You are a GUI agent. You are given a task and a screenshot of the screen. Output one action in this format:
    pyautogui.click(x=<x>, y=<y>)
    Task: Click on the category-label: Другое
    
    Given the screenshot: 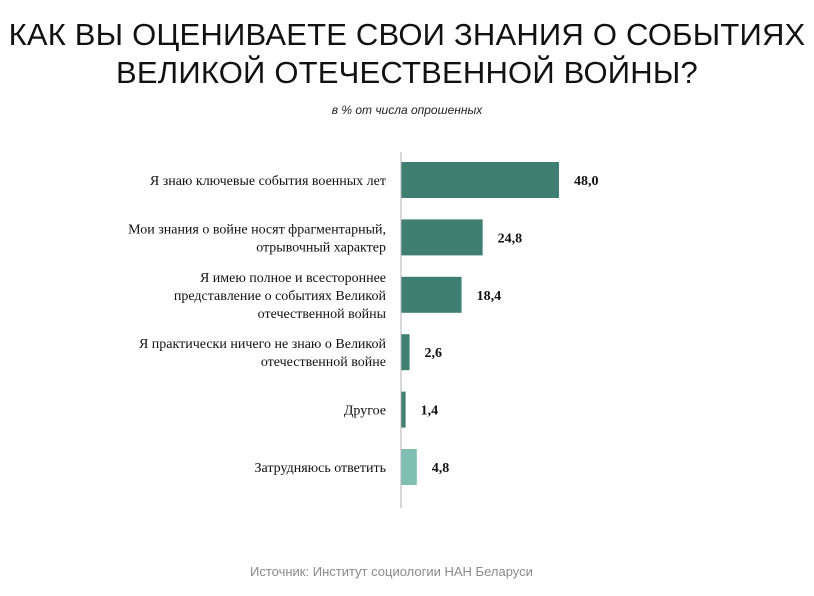 What is the action you would take?
    pyautogui.click(x=365, y=411)
    